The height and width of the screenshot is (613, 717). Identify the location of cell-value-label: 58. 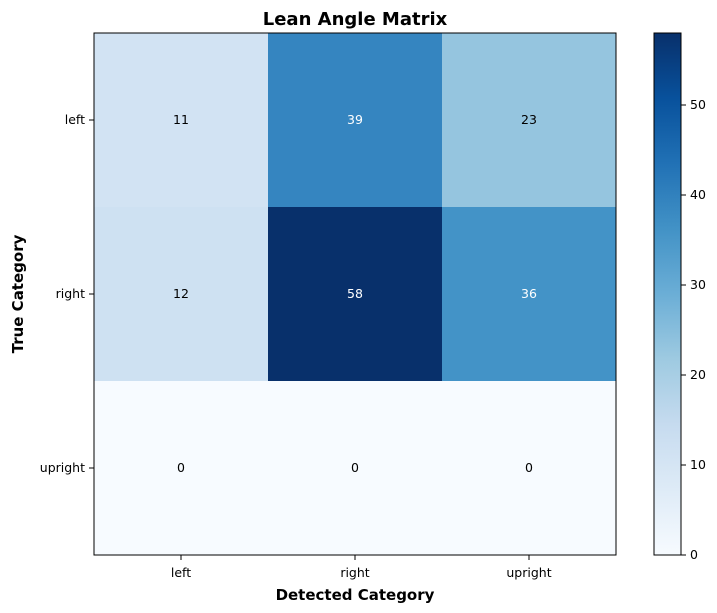
(355, 293).